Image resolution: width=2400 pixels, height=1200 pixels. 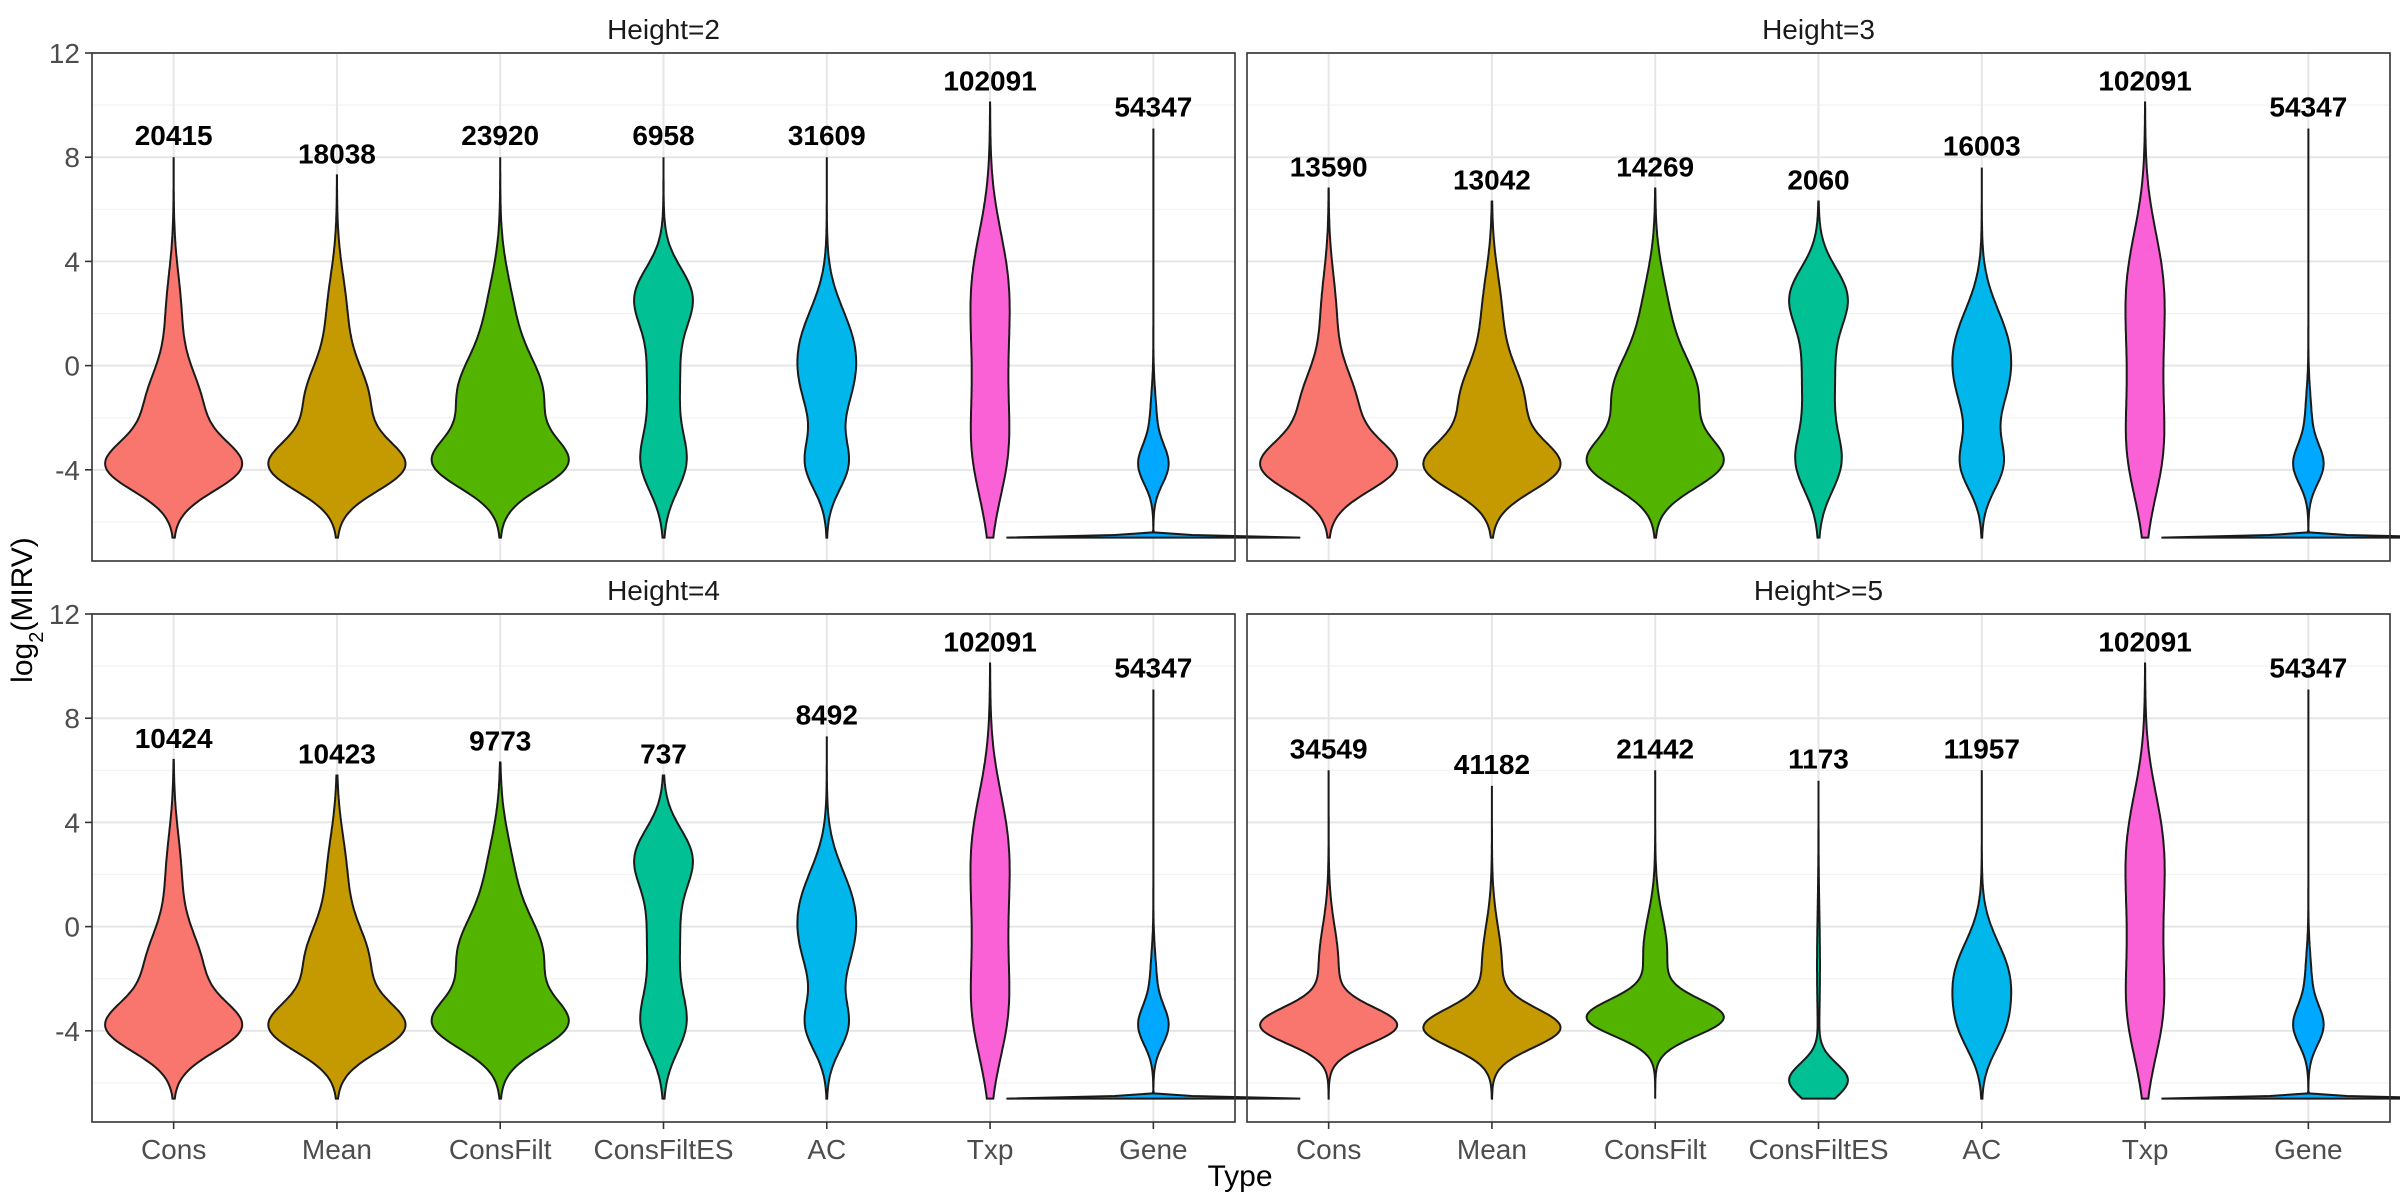 I want to click on y-axis-title: log2(MIRV), so click(x=27, y=610).